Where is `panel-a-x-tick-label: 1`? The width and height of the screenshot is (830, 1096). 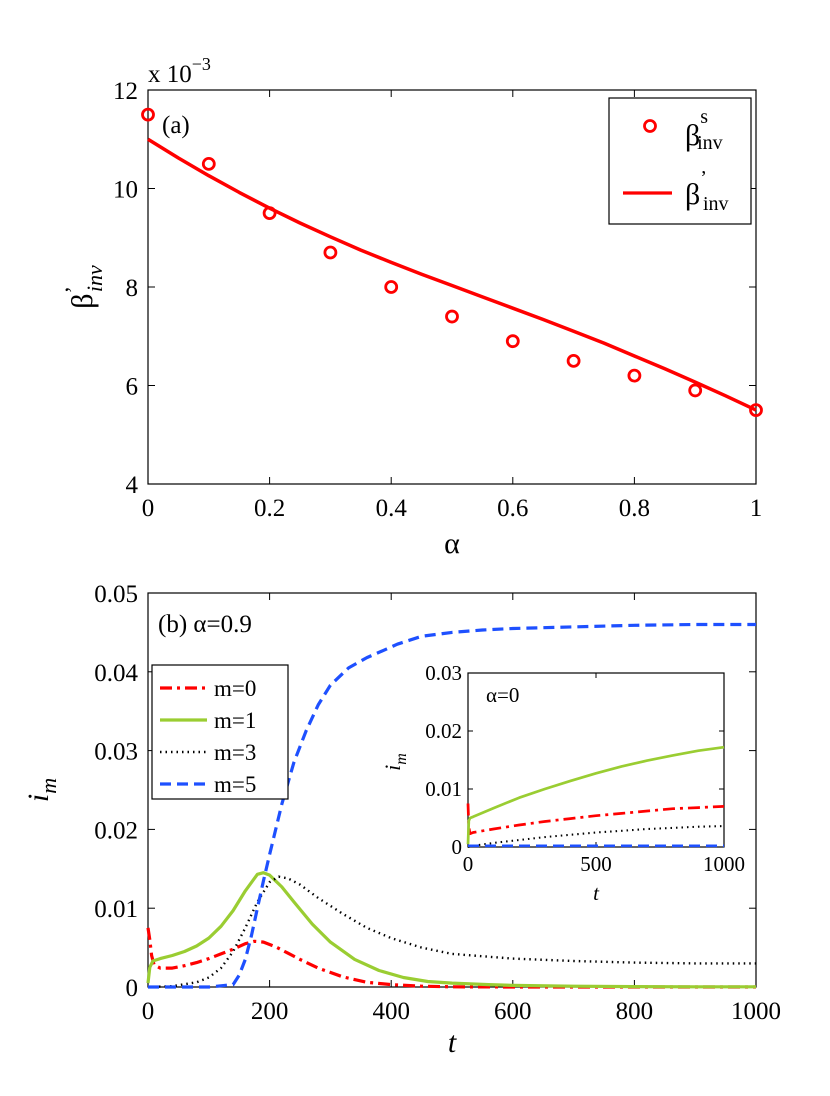 panel-a-x-tick-label: 1 is located at coordinates (756, 508).